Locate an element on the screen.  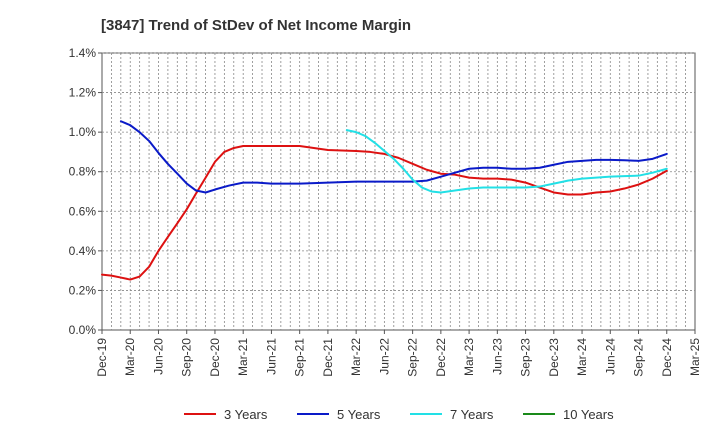
x-tick-label: Dec-23 is located at coordinates (554, 357).